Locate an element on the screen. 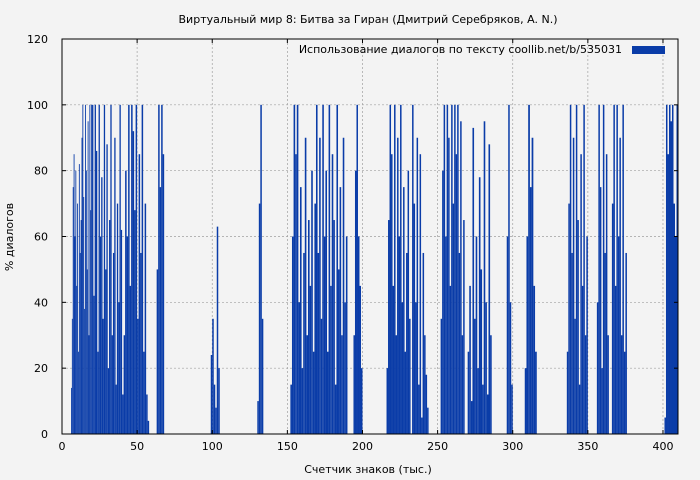 This screenshot has height=480, width=700. y-tick-label: 40 is located at coordinates (41, 302).